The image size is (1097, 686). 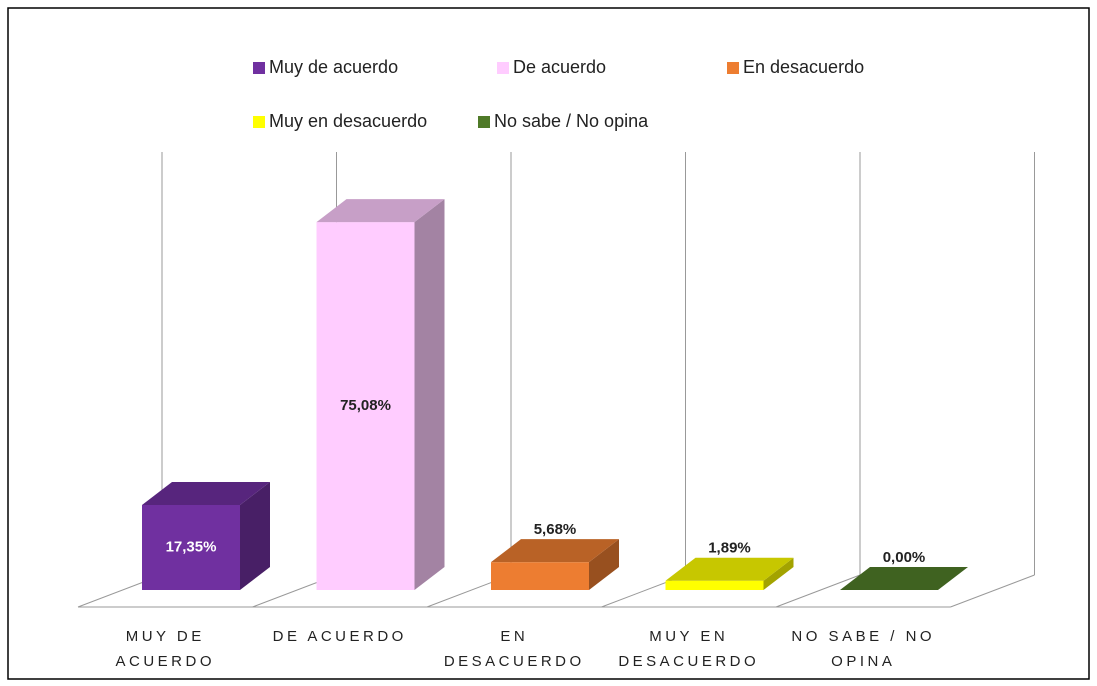 What do you see at coordinates (689, 649) in the screenshot?
I see `x-tick-label: MUY EN DESACUERDO` at bounding box center [689, 649].